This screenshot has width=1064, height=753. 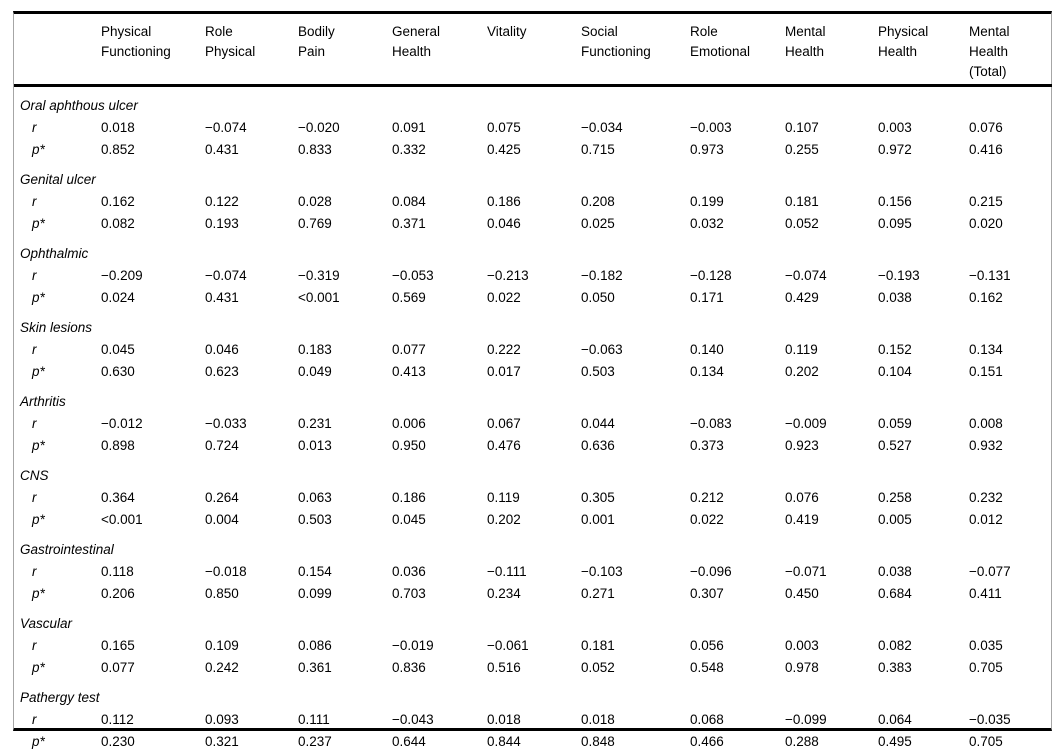 What do you see at coordinates (533, 324) in the screenshot?
I see `section-row: Skin lesions` at bounding box center [533, 324].